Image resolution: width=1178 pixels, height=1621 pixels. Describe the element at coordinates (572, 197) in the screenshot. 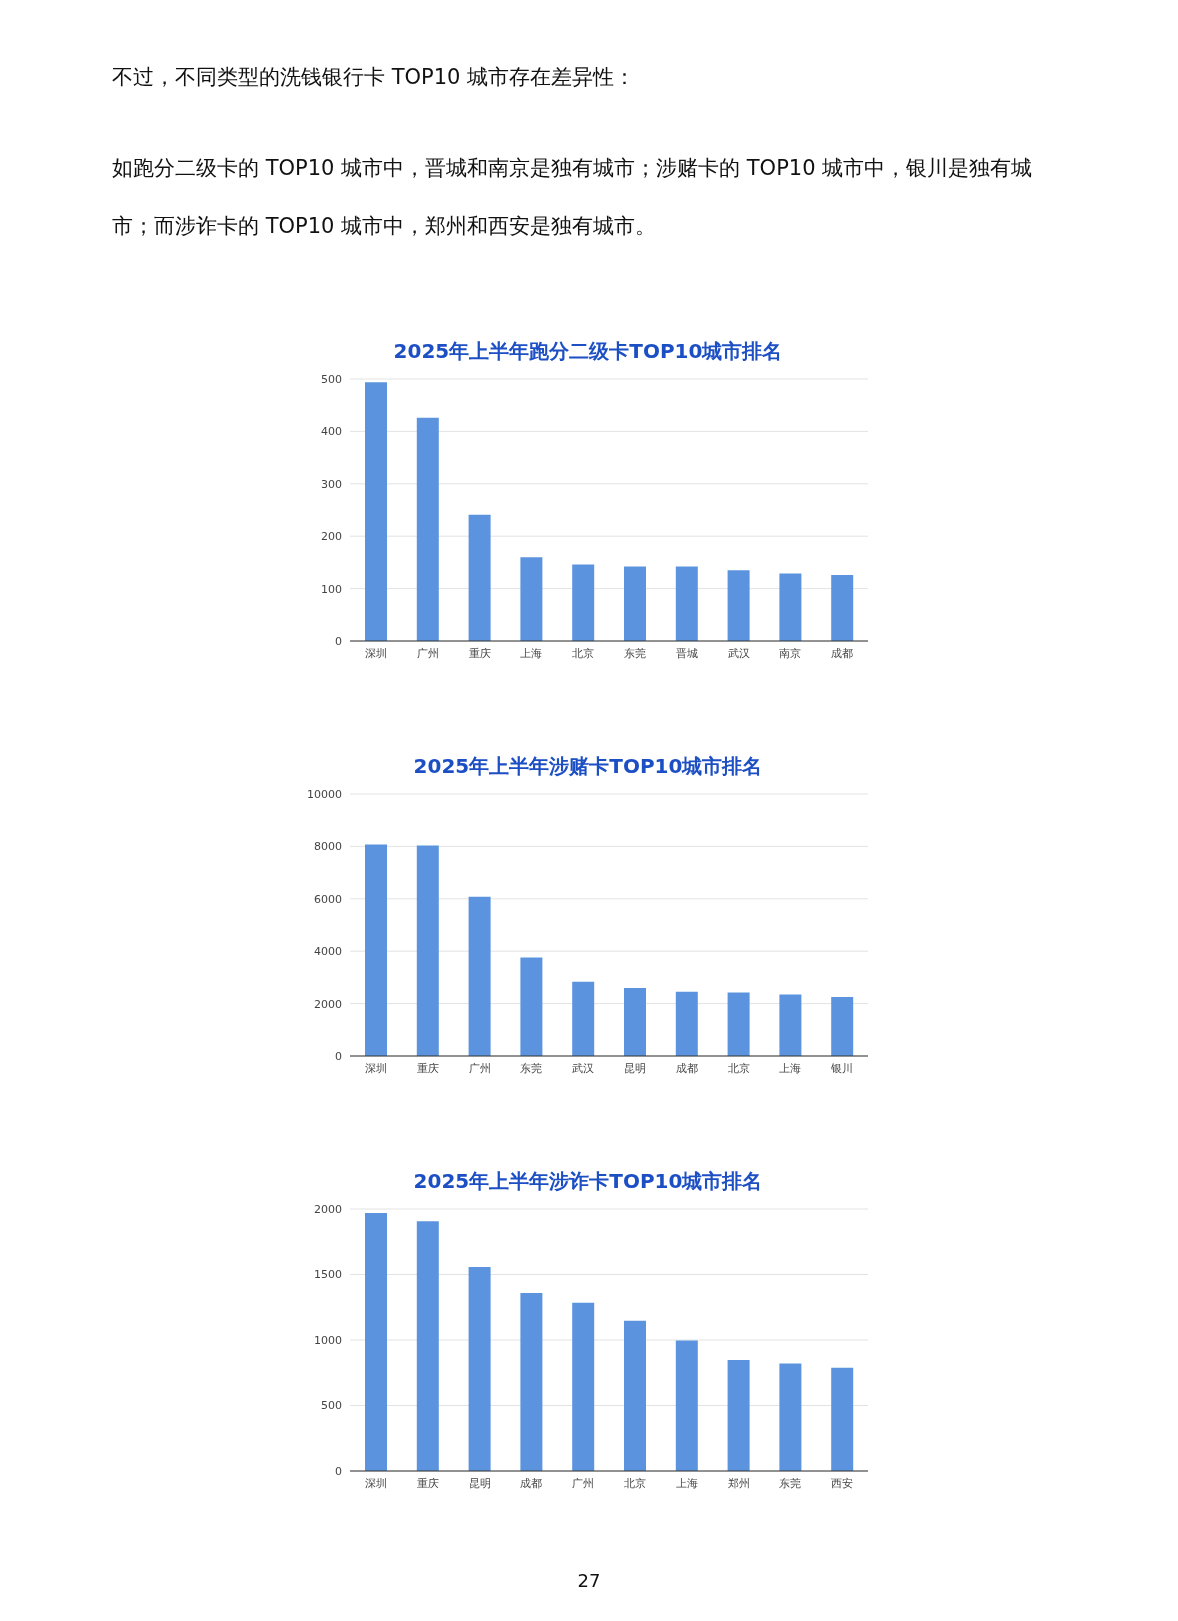

I see `text: 如跑分二级卡的 TOP10 城市中，晋城和南京是独有城市；涉赌卡的 TOP10 城市中，银川是独有城市；而涉诈卡的 TOP10 城市中，郑州和西安是独有城市。` at that location.